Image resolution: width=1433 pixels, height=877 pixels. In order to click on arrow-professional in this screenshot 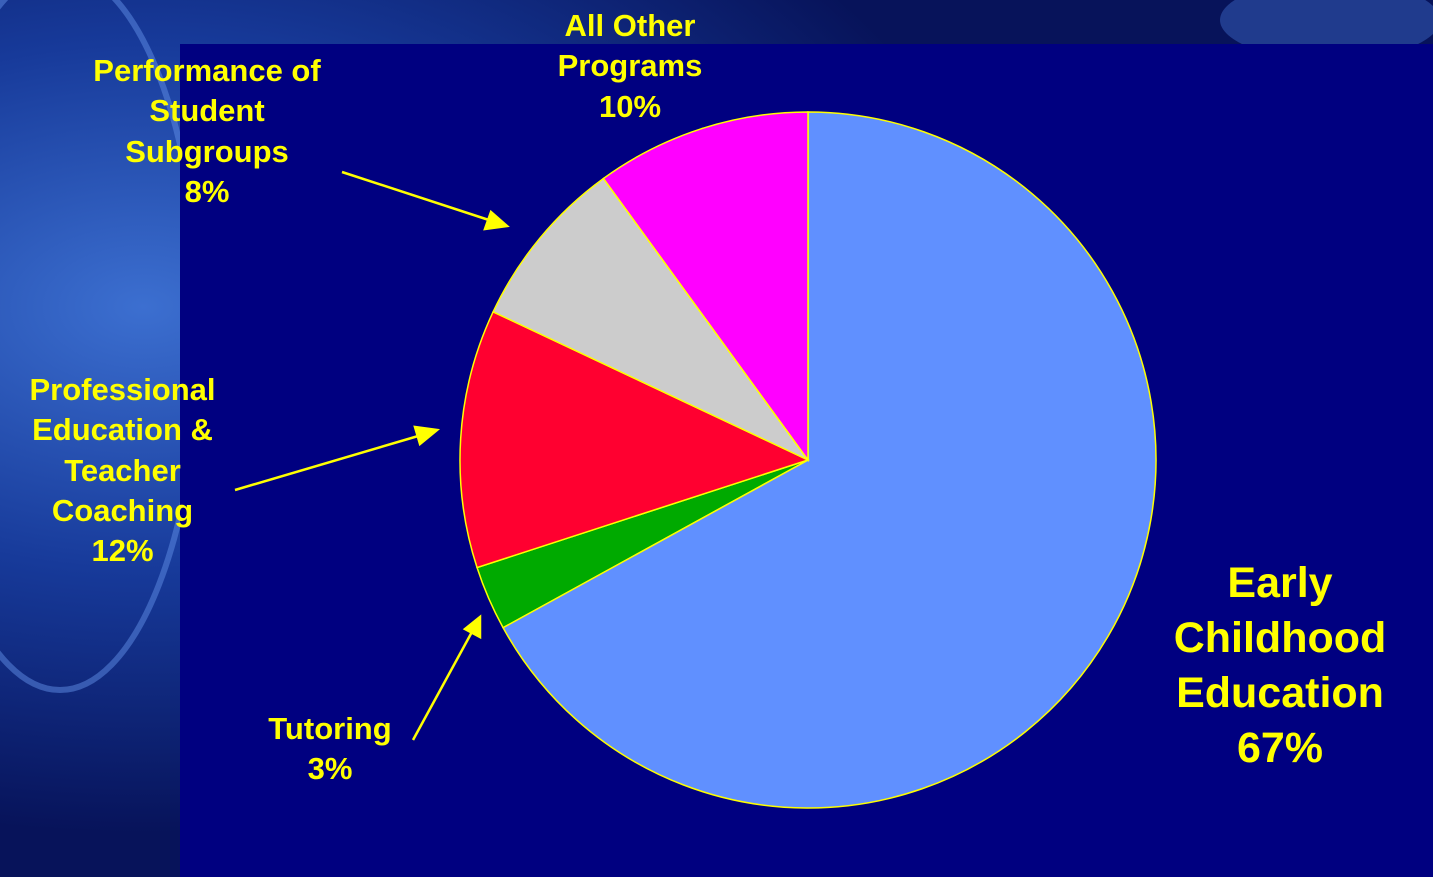, I will do `click(330, 462)`.